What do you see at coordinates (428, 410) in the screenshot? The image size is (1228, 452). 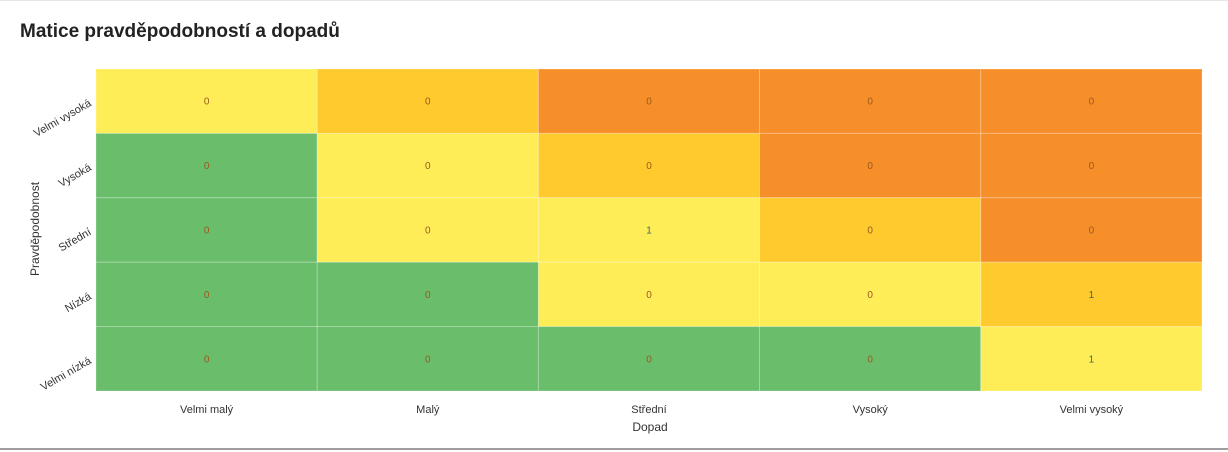 I see `x-tick-label: Malý` at bounding box center [428, 410].